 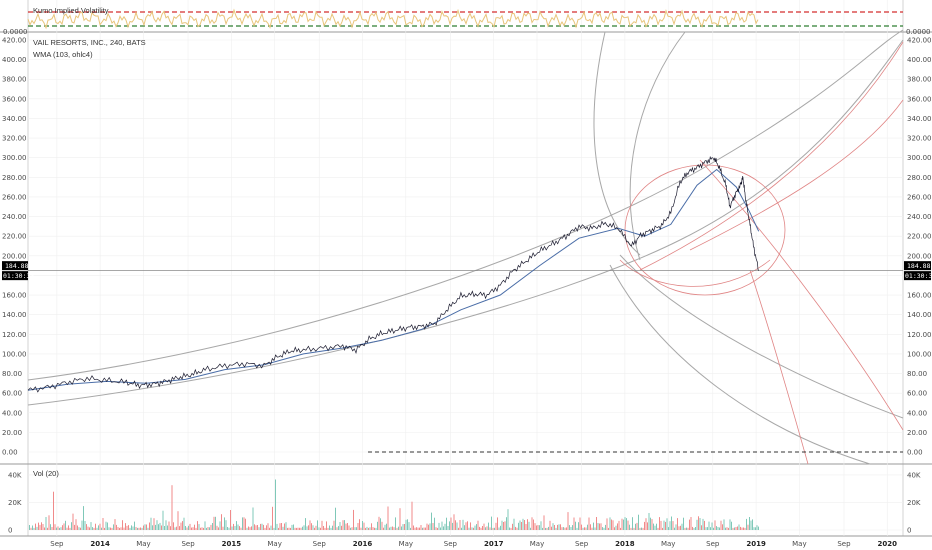 I want to click on y-tick-label: 20.00, so click(x=12, y=433).